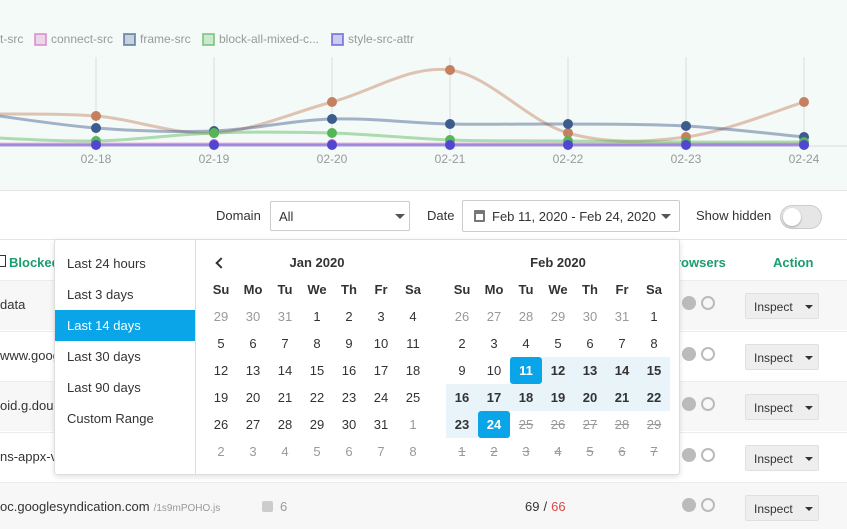 This screenshot has height=529, width=847. Describe the element at coordinates (125, 387) in the screenshot. I see `range-option: Last 90 days` at that location.